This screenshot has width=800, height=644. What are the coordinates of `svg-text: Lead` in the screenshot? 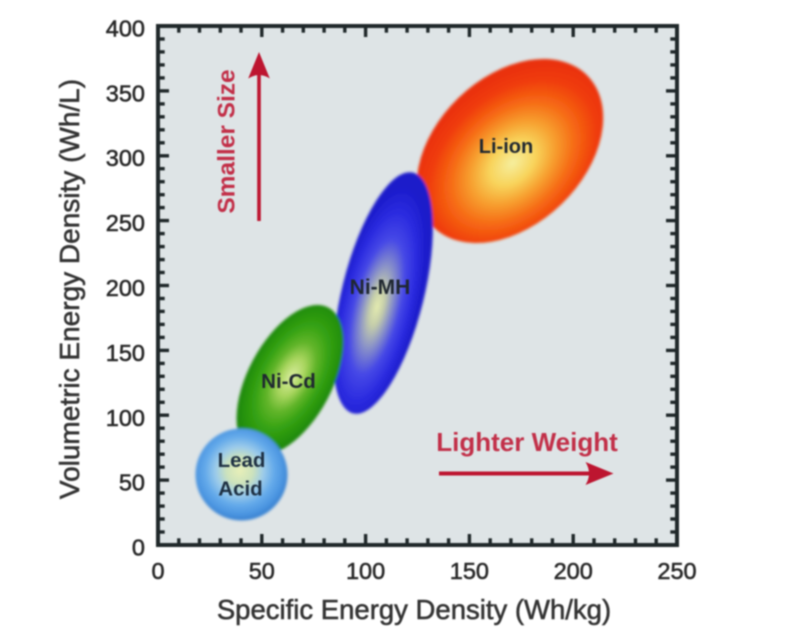 It's located at (242, 460).